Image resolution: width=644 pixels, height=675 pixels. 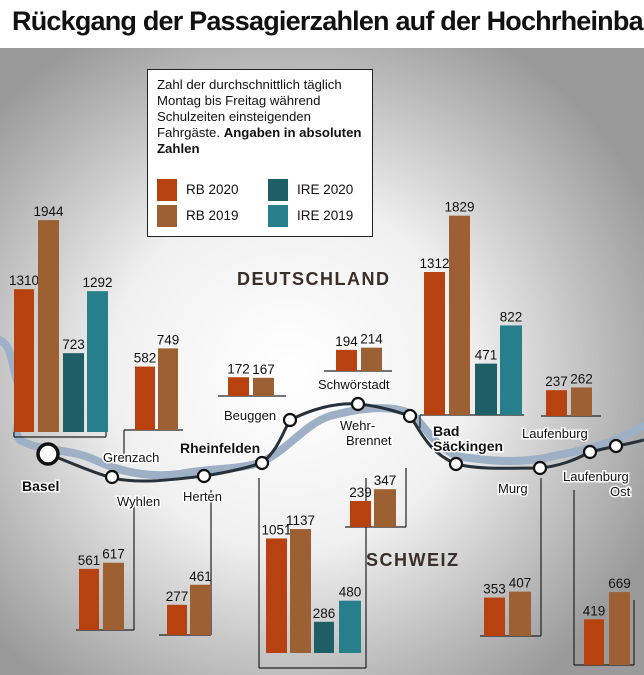 I want to click on station-label-part: Murg, so click(x=513, y=488).